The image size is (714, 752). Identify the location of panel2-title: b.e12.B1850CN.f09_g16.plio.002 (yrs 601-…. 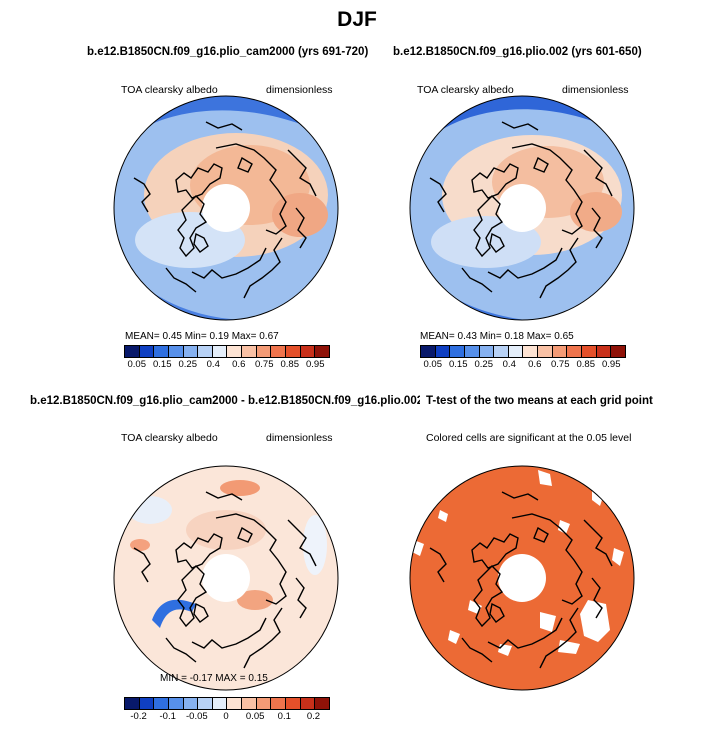
(517, 52).